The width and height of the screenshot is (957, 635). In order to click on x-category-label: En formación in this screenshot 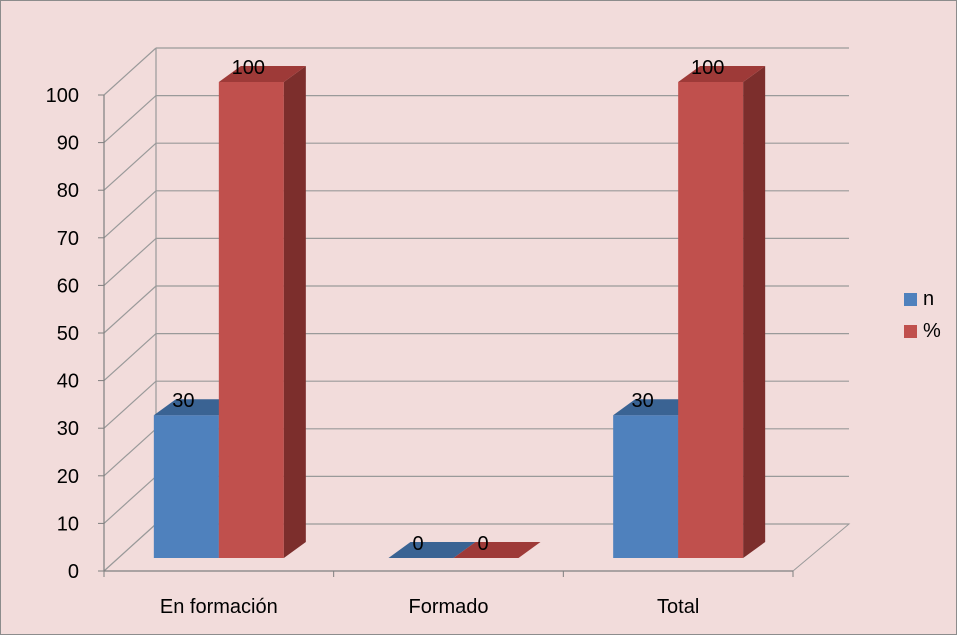, I will do `click(219, 607)`.